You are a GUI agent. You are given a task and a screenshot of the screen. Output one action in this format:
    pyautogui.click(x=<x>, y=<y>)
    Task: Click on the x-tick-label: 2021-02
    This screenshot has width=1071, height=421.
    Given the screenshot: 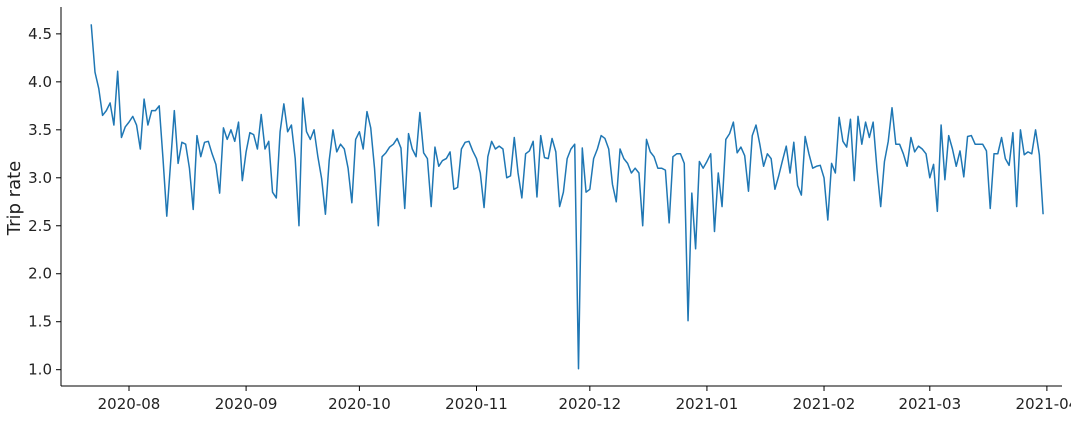 What is the action you would take?
    pyautogui.click(x=824, y=404)
    